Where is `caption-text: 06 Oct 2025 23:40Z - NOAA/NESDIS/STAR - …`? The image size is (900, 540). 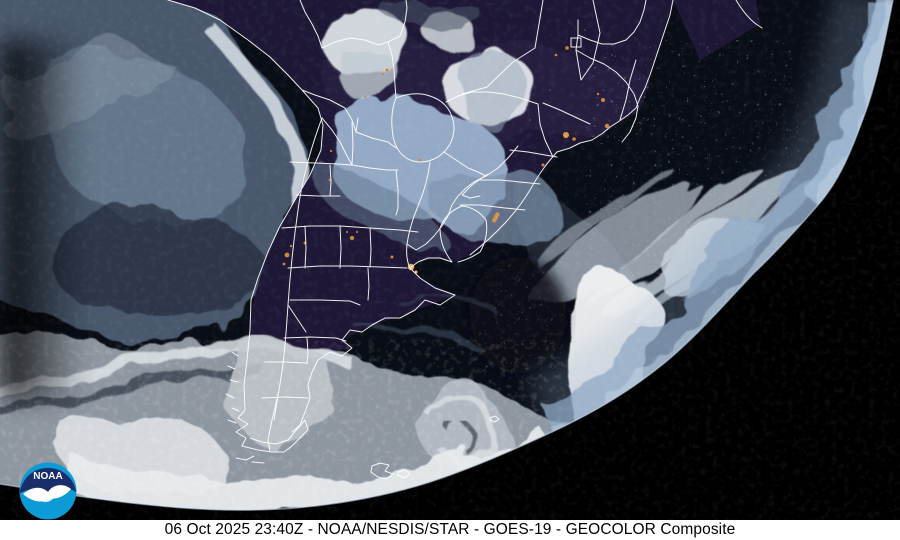 caption-text: 06 Oct 2025 23:40Z - NOAA/NESDIS/STAR - … is located at coordinates (450, 529).